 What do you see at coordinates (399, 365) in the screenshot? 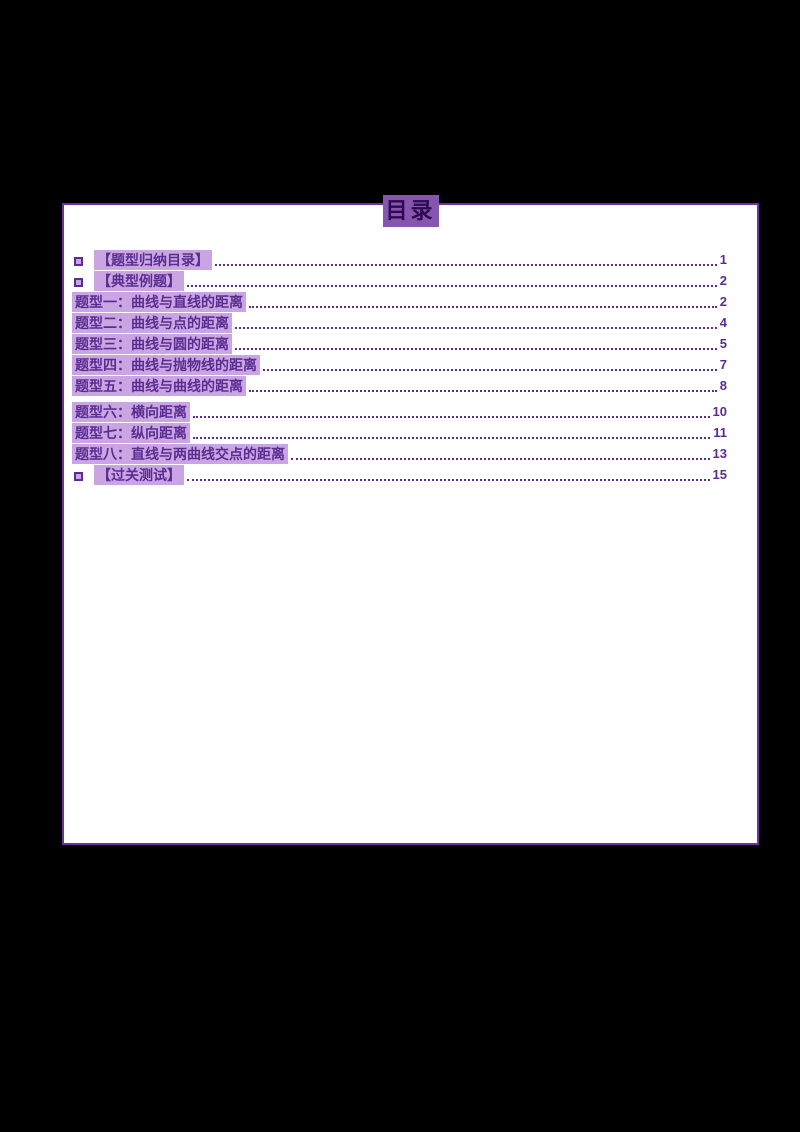
I see `toc-entry: 题型四：曲线与抛物线的距离 7` at bounding box center [399, 365].